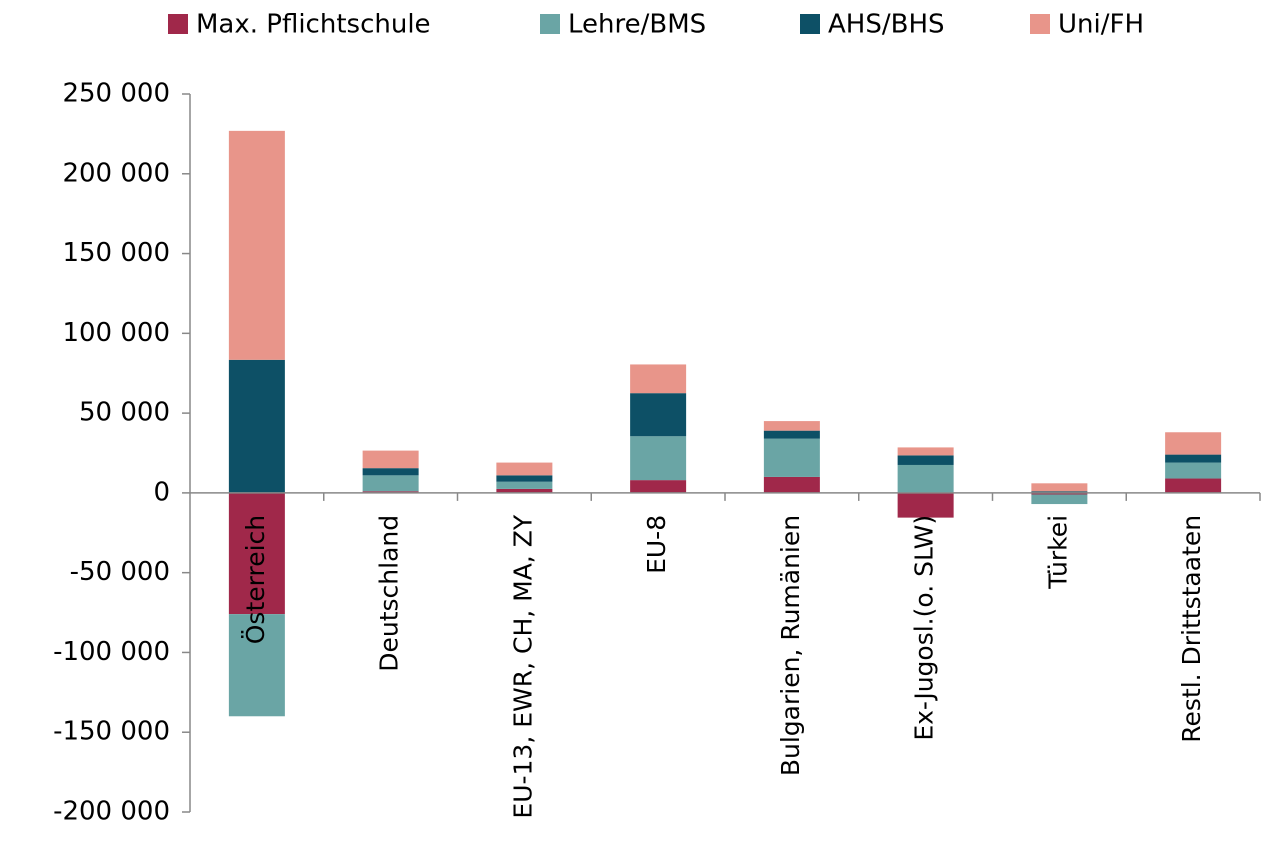 The width and height of the screenshot is (1272, 844). I want to click on y-tick-label: 50 000, so click(124, 413).